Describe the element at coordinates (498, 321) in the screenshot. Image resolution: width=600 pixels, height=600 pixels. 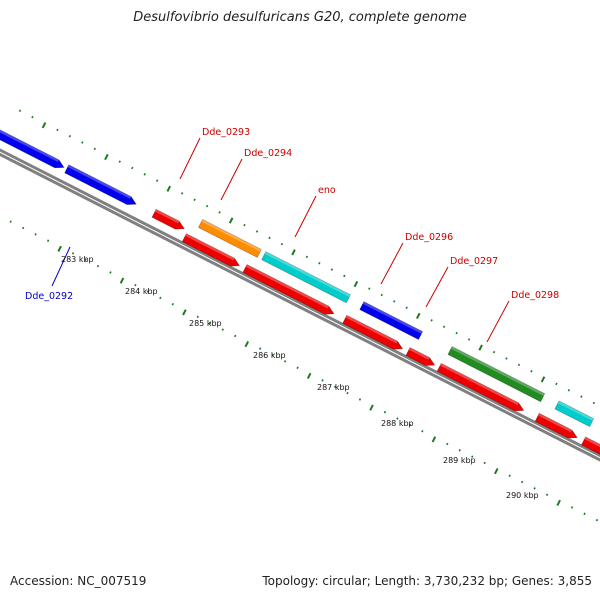
I see `label-leader-line` at that location.